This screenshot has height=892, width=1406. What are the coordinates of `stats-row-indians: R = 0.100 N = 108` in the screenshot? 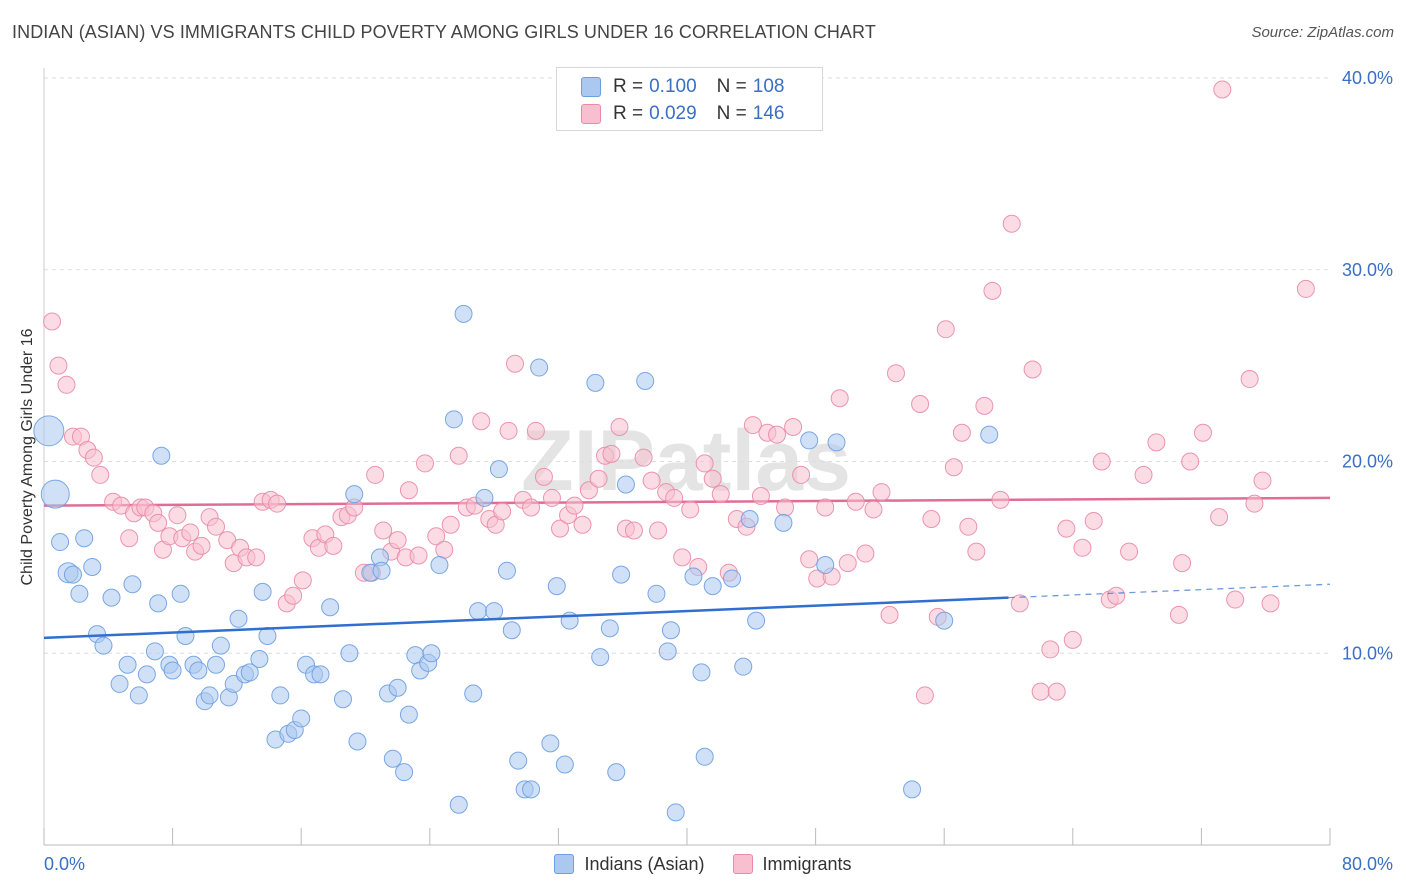 It's located at (682, 87).